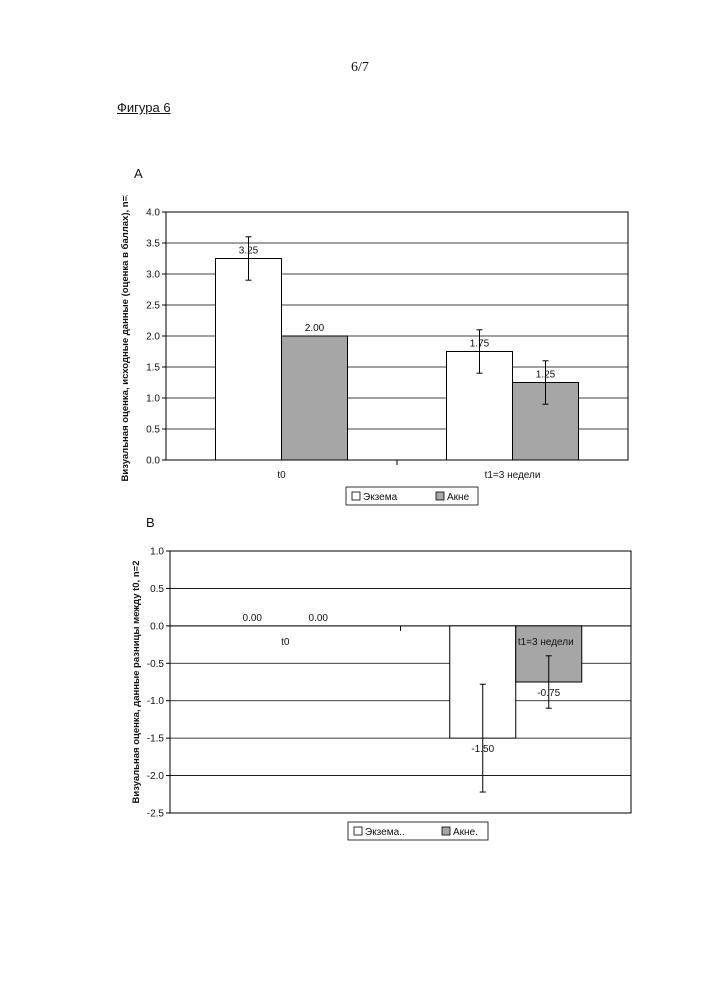 The width and height of the screenshot is (707, 1000). I want to click on legend-label: Экзема.., so click(385, 832).